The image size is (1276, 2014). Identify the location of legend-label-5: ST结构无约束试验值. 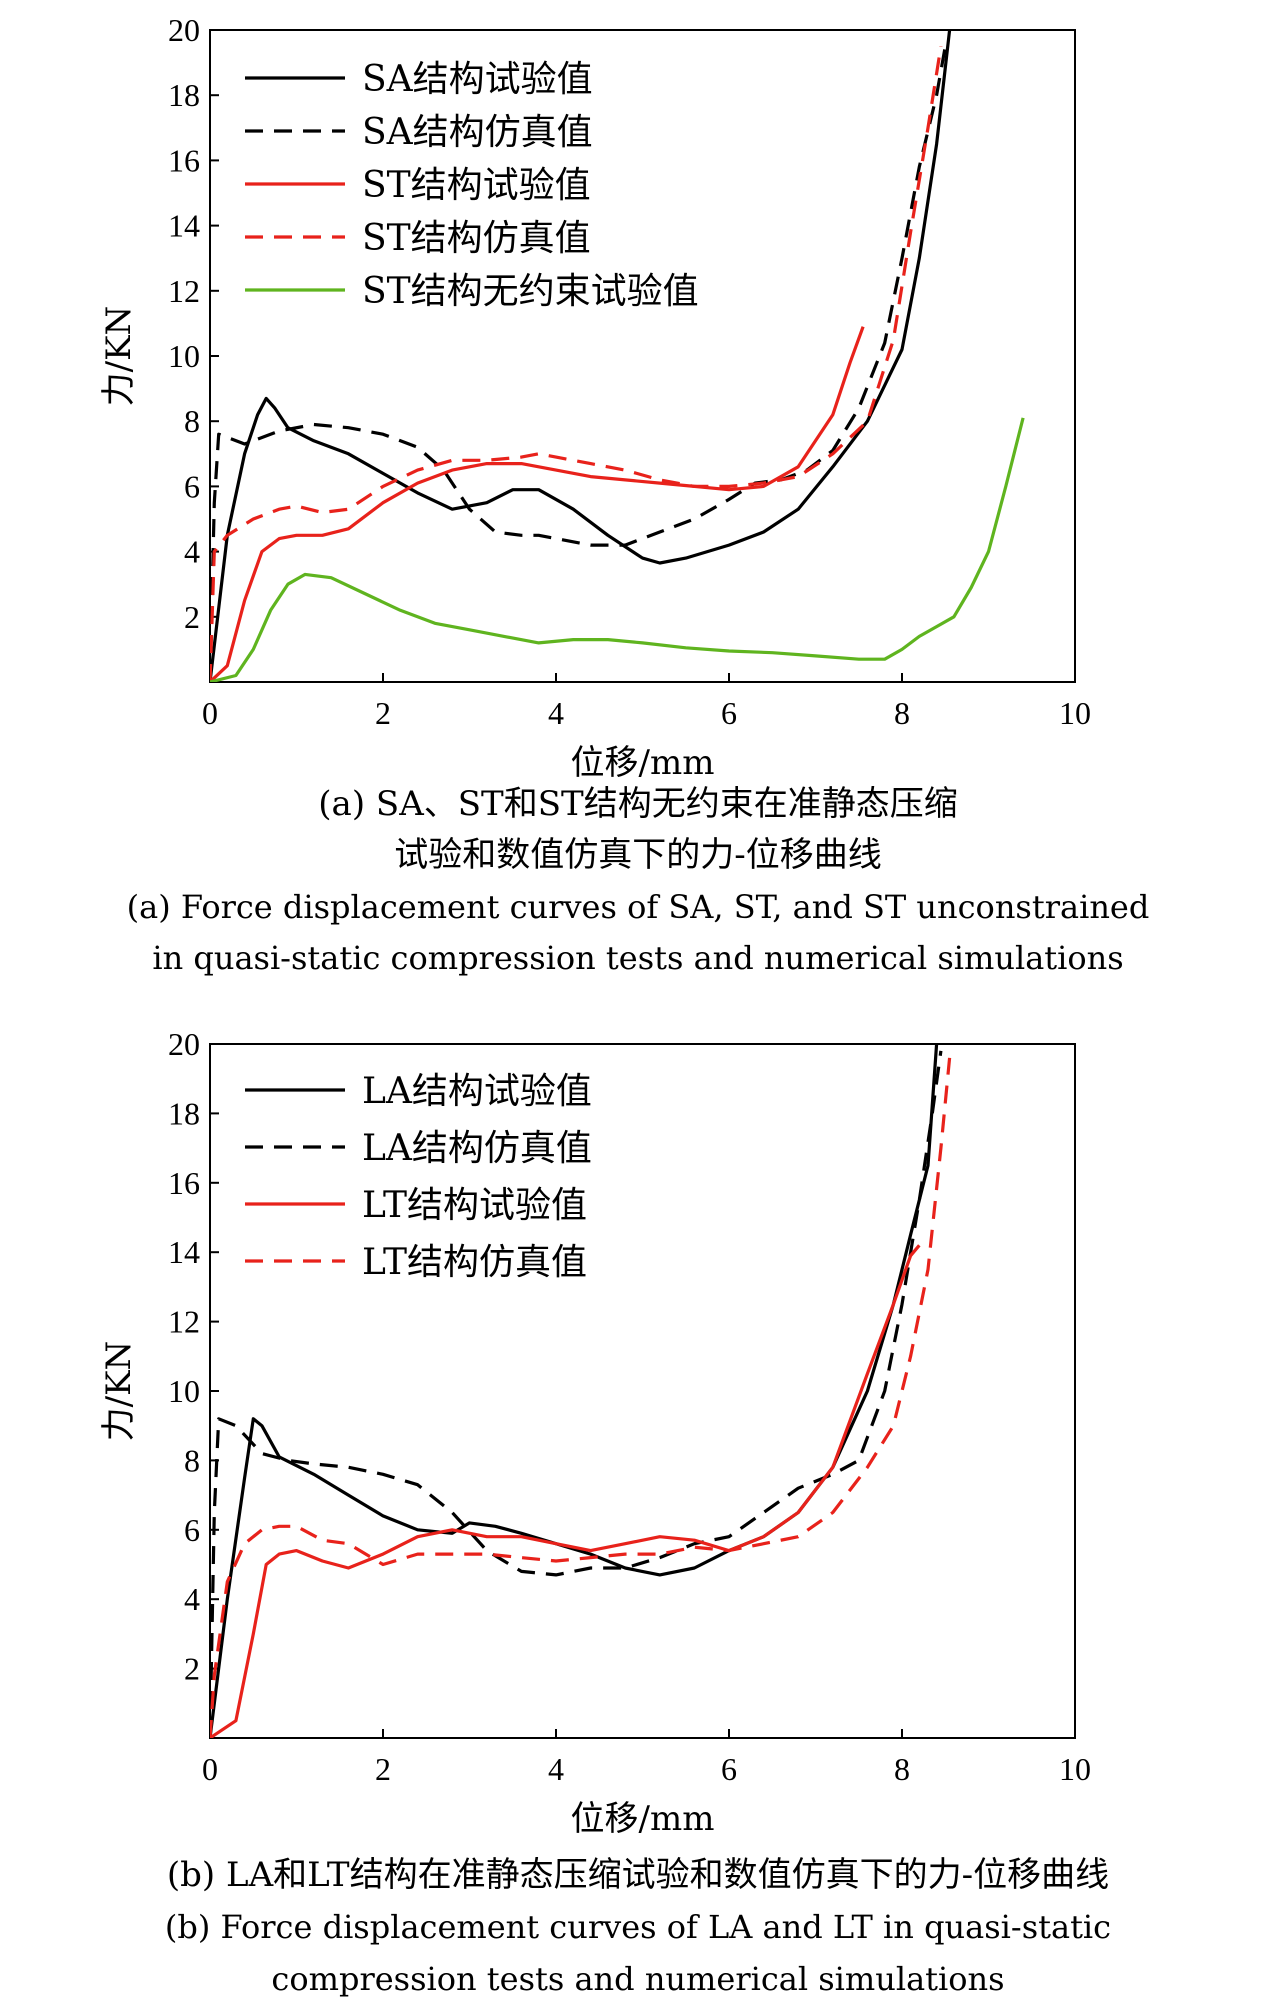
(530, 291).